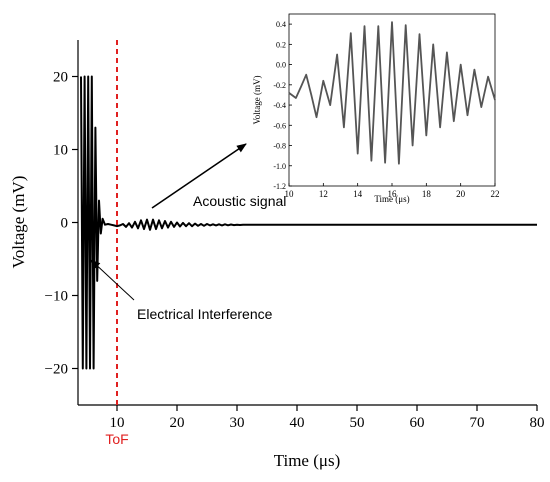  I want to click on tof-label: ToF, so click(116, 439).